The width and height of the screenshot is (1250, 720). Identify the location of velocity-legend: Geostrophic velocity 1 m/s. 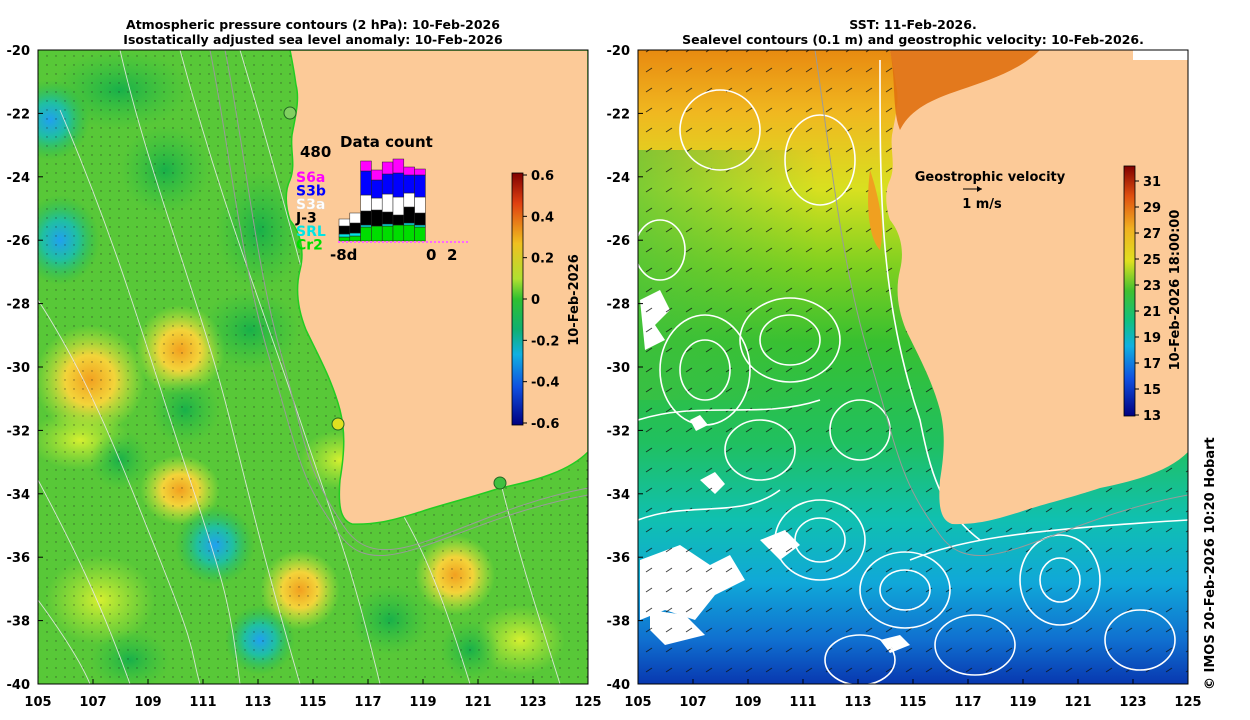
(990, 191).